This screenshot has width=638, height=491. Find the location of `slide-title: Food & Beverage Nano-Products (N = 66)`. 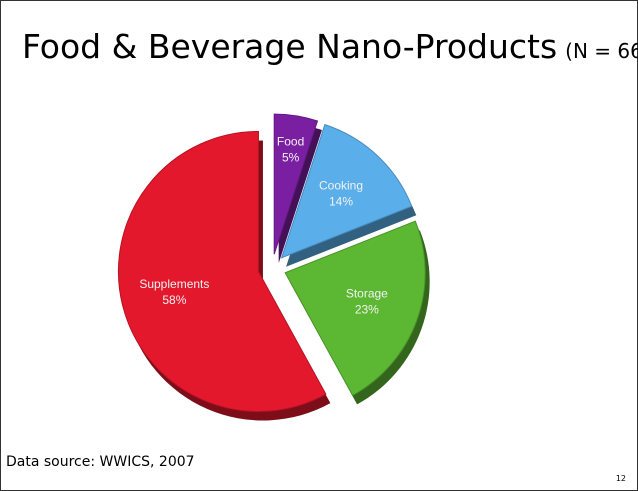

slide-title: Food & Beverage Nano-Products (N = 66) is located at coordinates (330, 46).